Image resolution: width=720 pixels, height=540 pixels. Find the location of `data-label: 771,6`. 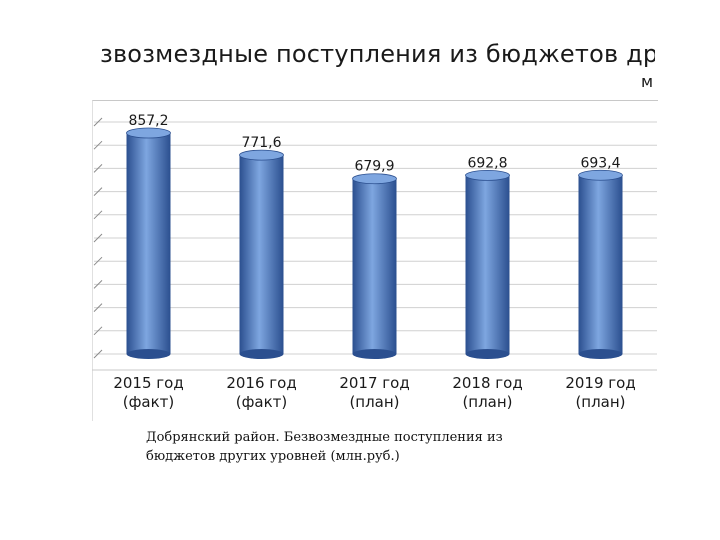

data-label: 771,6 is located at coordinates (261, 143).